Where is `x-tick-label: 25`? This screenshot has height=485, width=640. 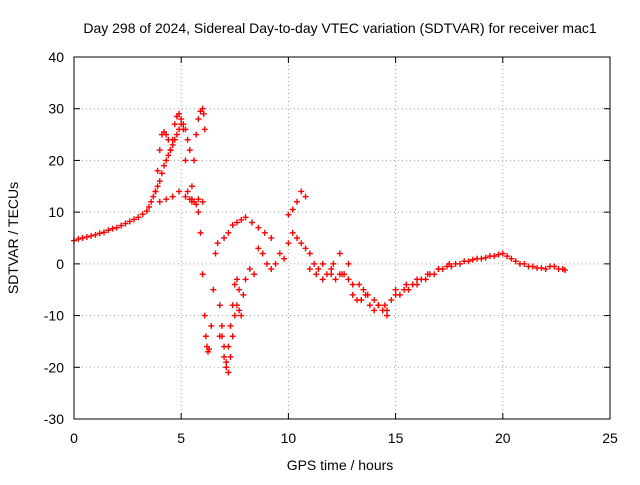 x-tick-label: 25 is located at coordinates (610, 438).